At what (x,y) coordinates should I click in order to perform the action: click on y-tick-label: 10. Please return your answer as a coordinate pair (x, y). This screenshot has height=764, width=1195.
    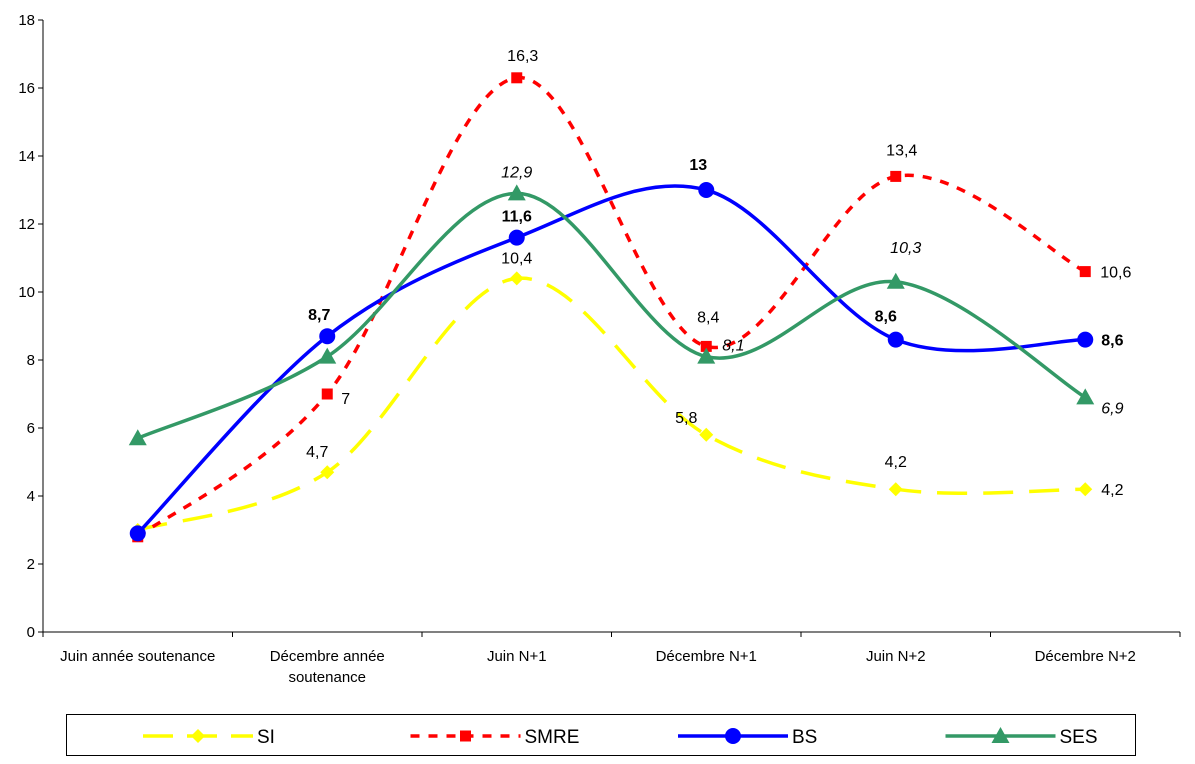
    Looking at the image, I should click on (26, 292).